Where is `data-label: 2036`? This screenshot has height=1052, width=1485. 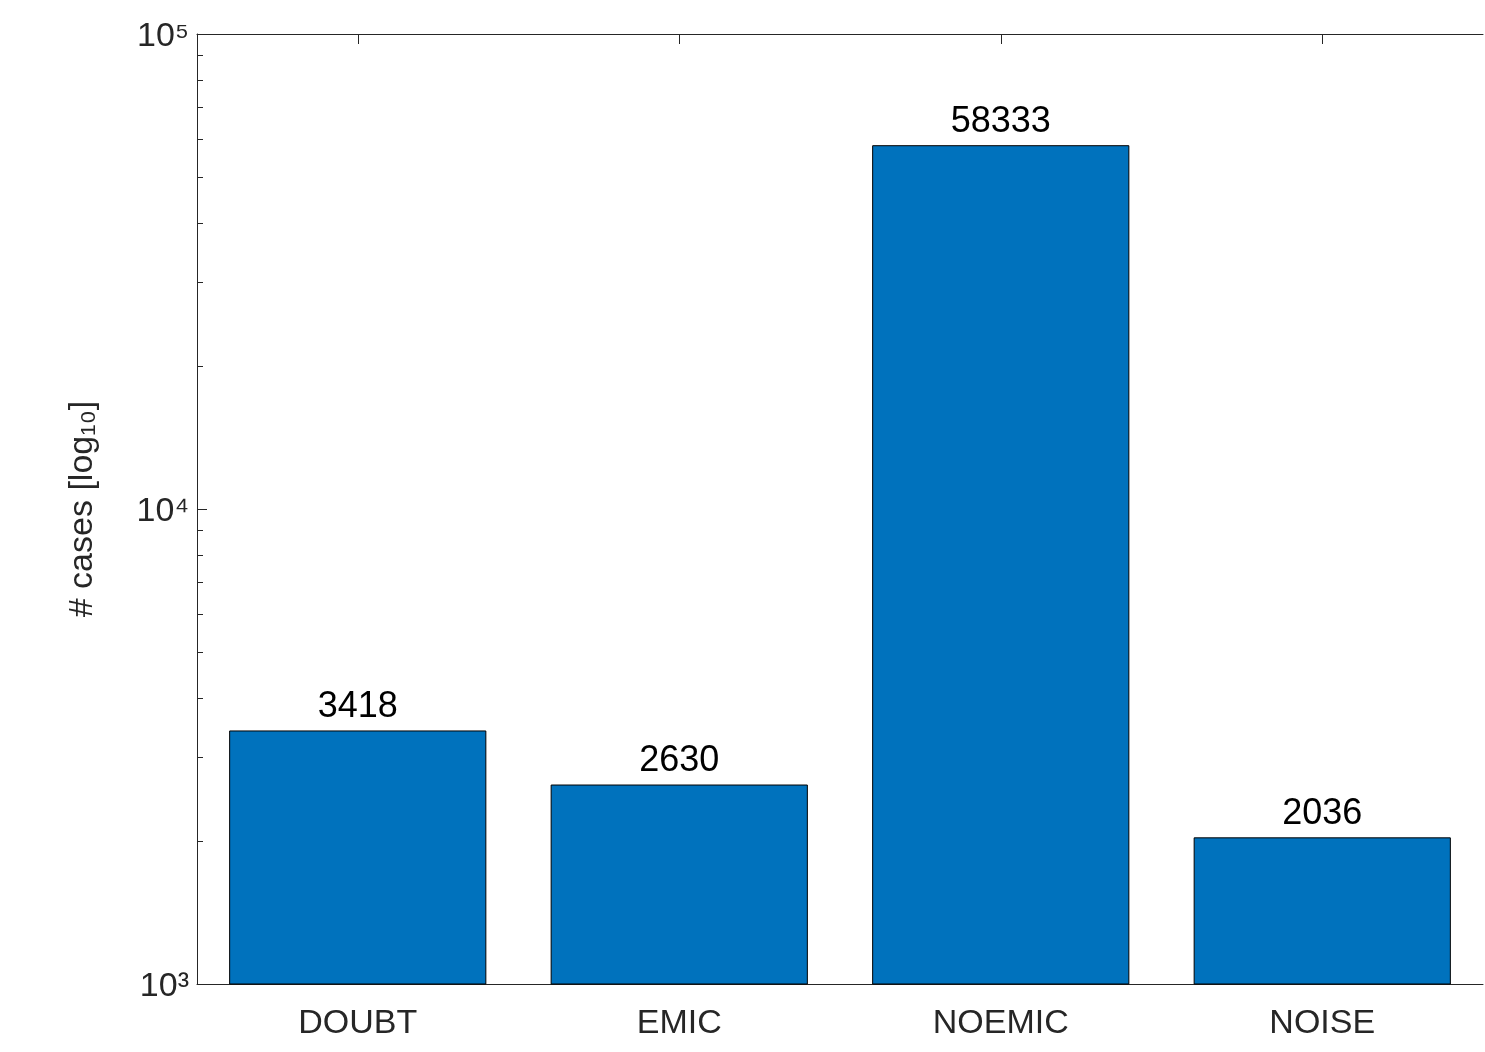
data-label: 2036 is located at coordinates (1322, 811).